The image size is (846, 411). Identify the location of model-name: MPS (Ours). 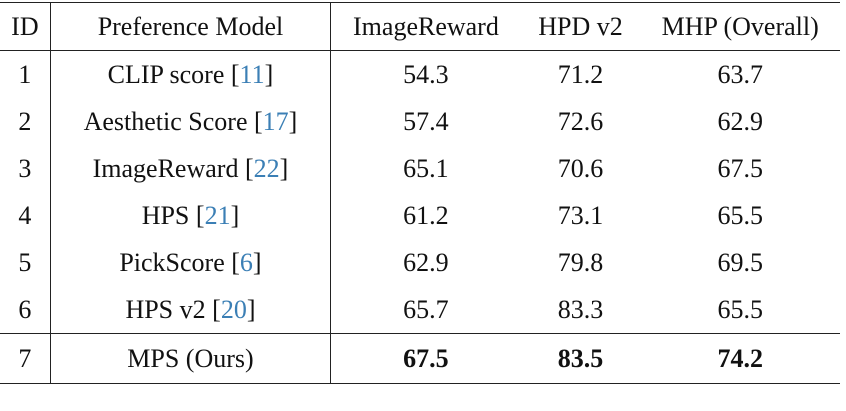
(190, 358).